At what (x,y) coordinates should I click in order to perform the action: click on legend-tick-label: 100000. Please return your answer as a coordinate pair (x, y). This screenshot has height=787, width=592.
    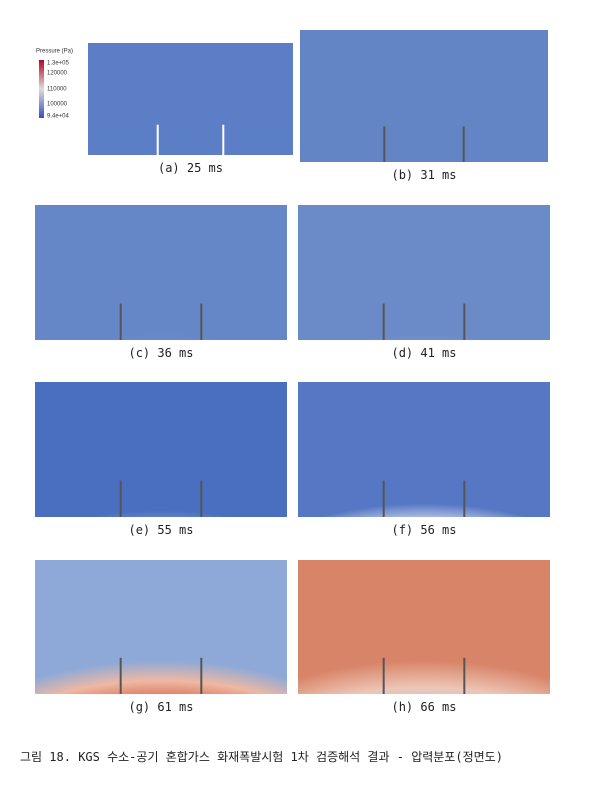
    Looking at the image, I should click on (57, 105).